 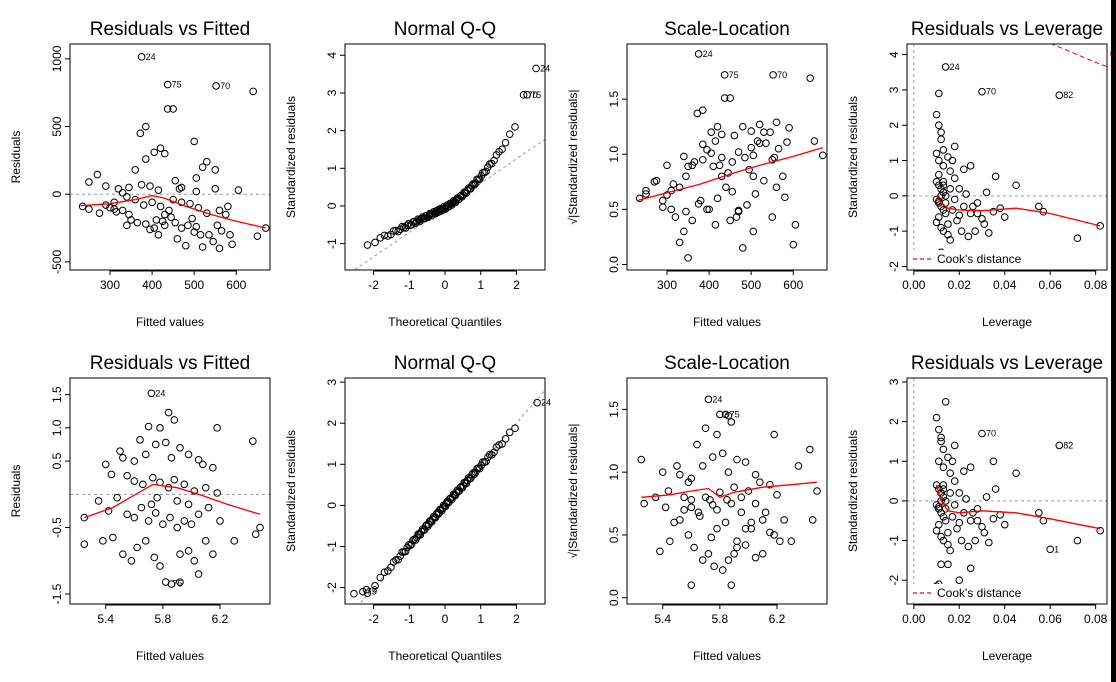 What do you see at coordinates (332, 546) in the screenshot?
I see `y-tick-label: -1` at bounding box center [332, 546].